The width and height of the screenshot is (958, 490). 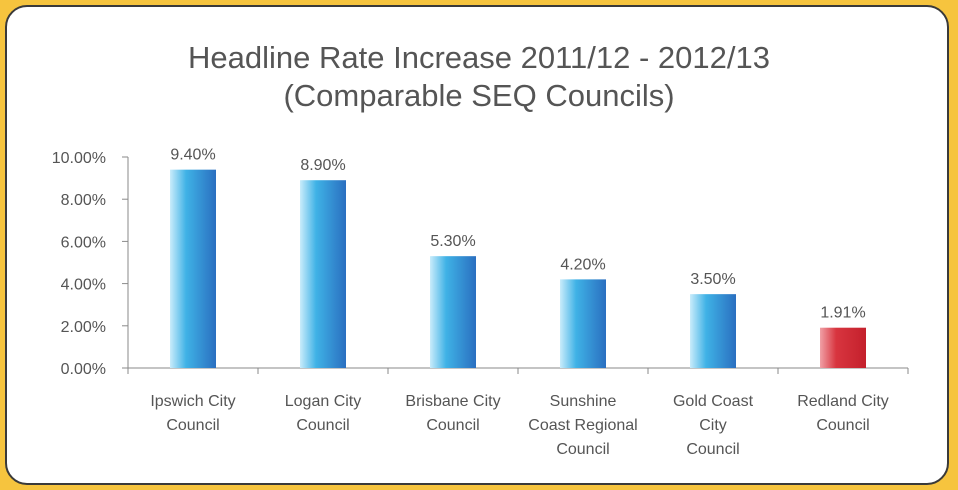 I want to click on chart-title-line-1: Headline Rate Increase 2011/12 - 2012/13, so click(x=479, y=57).